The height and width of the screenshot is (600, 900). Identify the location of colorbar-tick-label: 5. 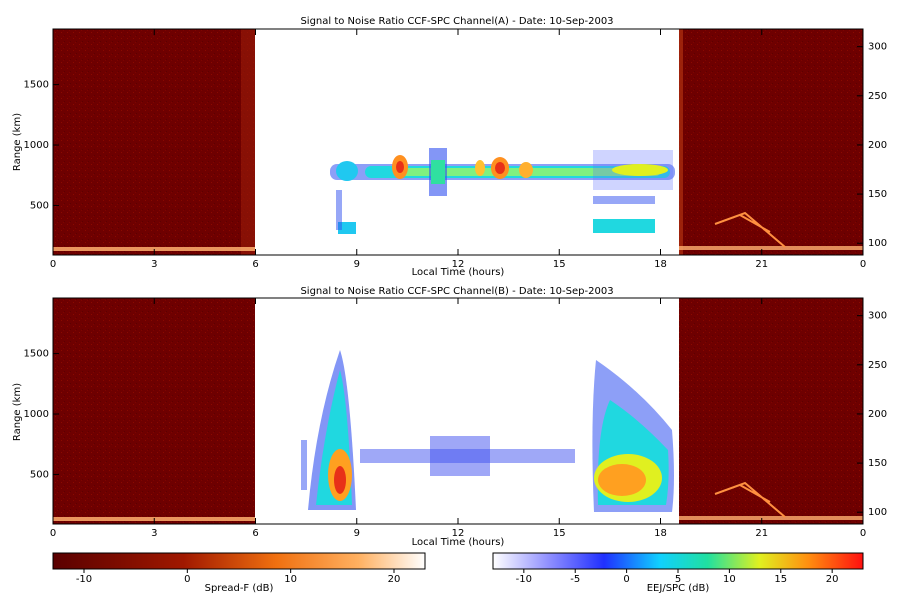
(678, 579).